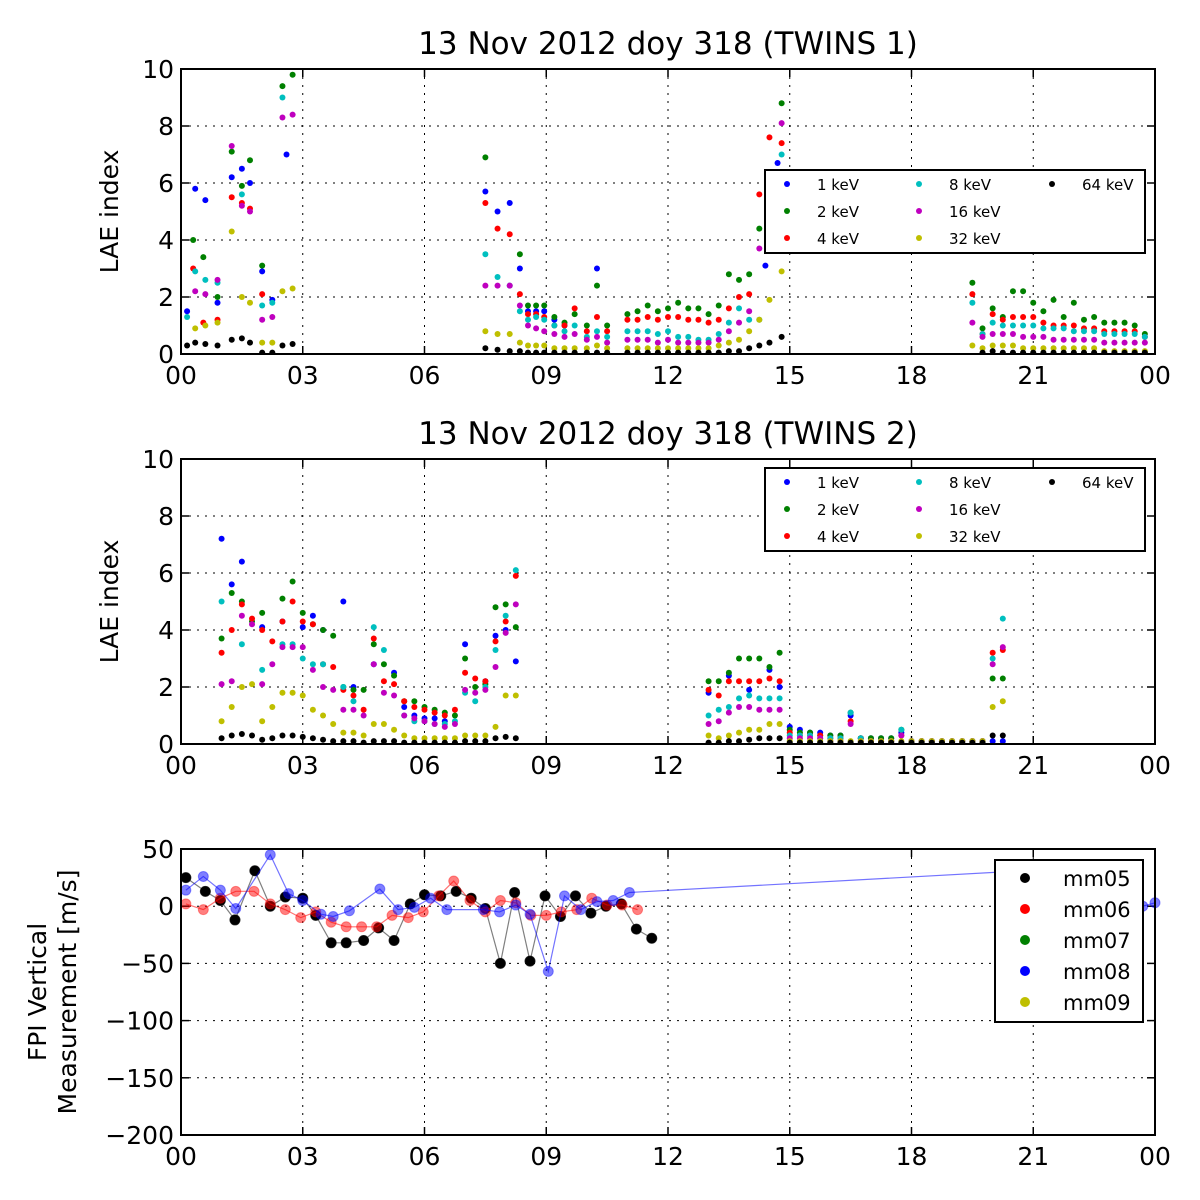  What do you see at coordinates (955, 211) in the screenshot?
I see `legend-box` at bounding box center [955, 211].